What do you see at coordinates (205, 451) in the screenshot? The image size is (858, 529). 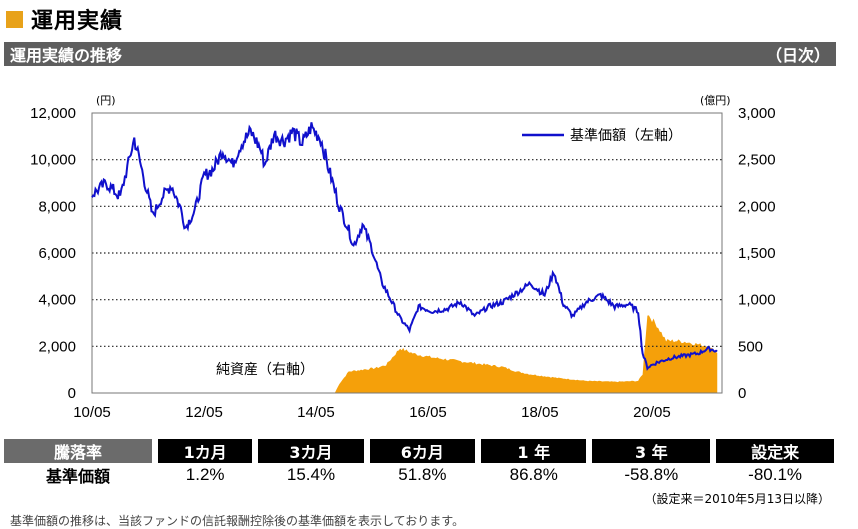 I see `table-header-1m: 1カ月` at bounding box center [205, 451].